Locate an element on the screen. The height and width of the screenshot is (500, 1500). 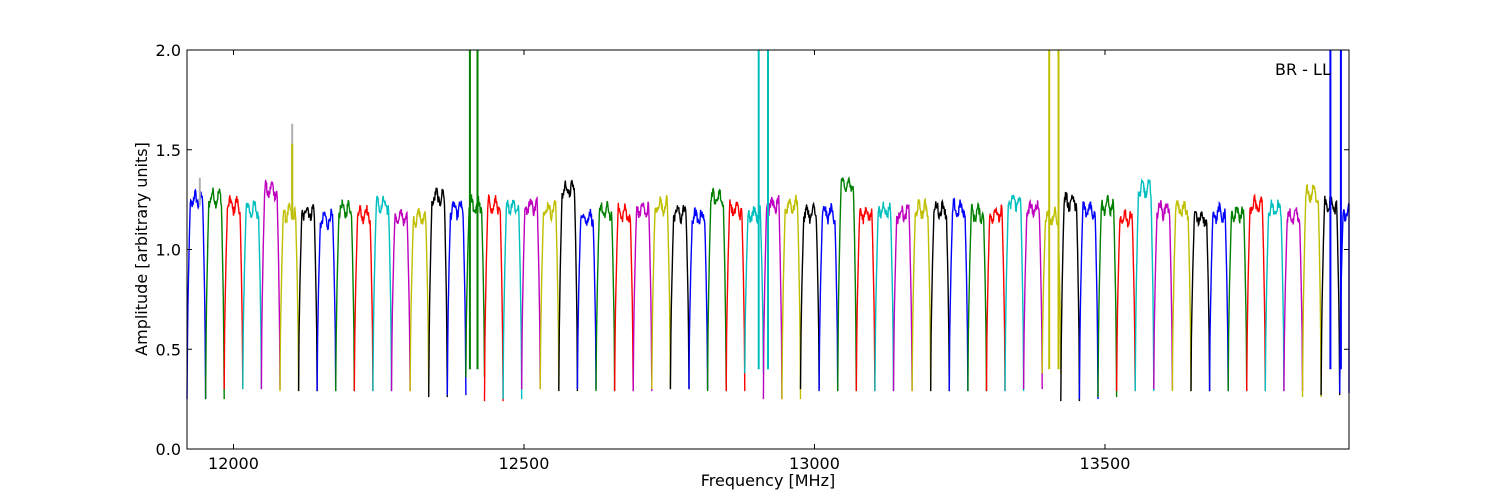
y-tick-label: 1.5 is located at coordinates (168, 150).